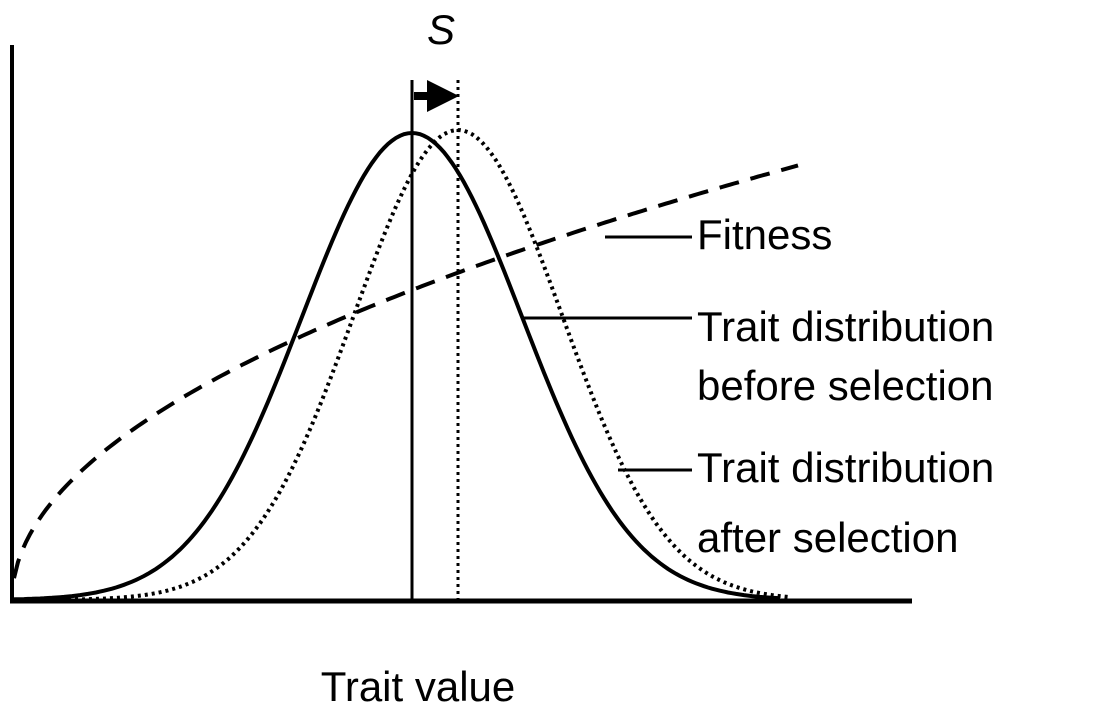 Image resolution: width=1101 pixels, height=718 pixels. Describe the element at coordinates (827, 537) in the screenshot. I see `label: after selection` at that location.